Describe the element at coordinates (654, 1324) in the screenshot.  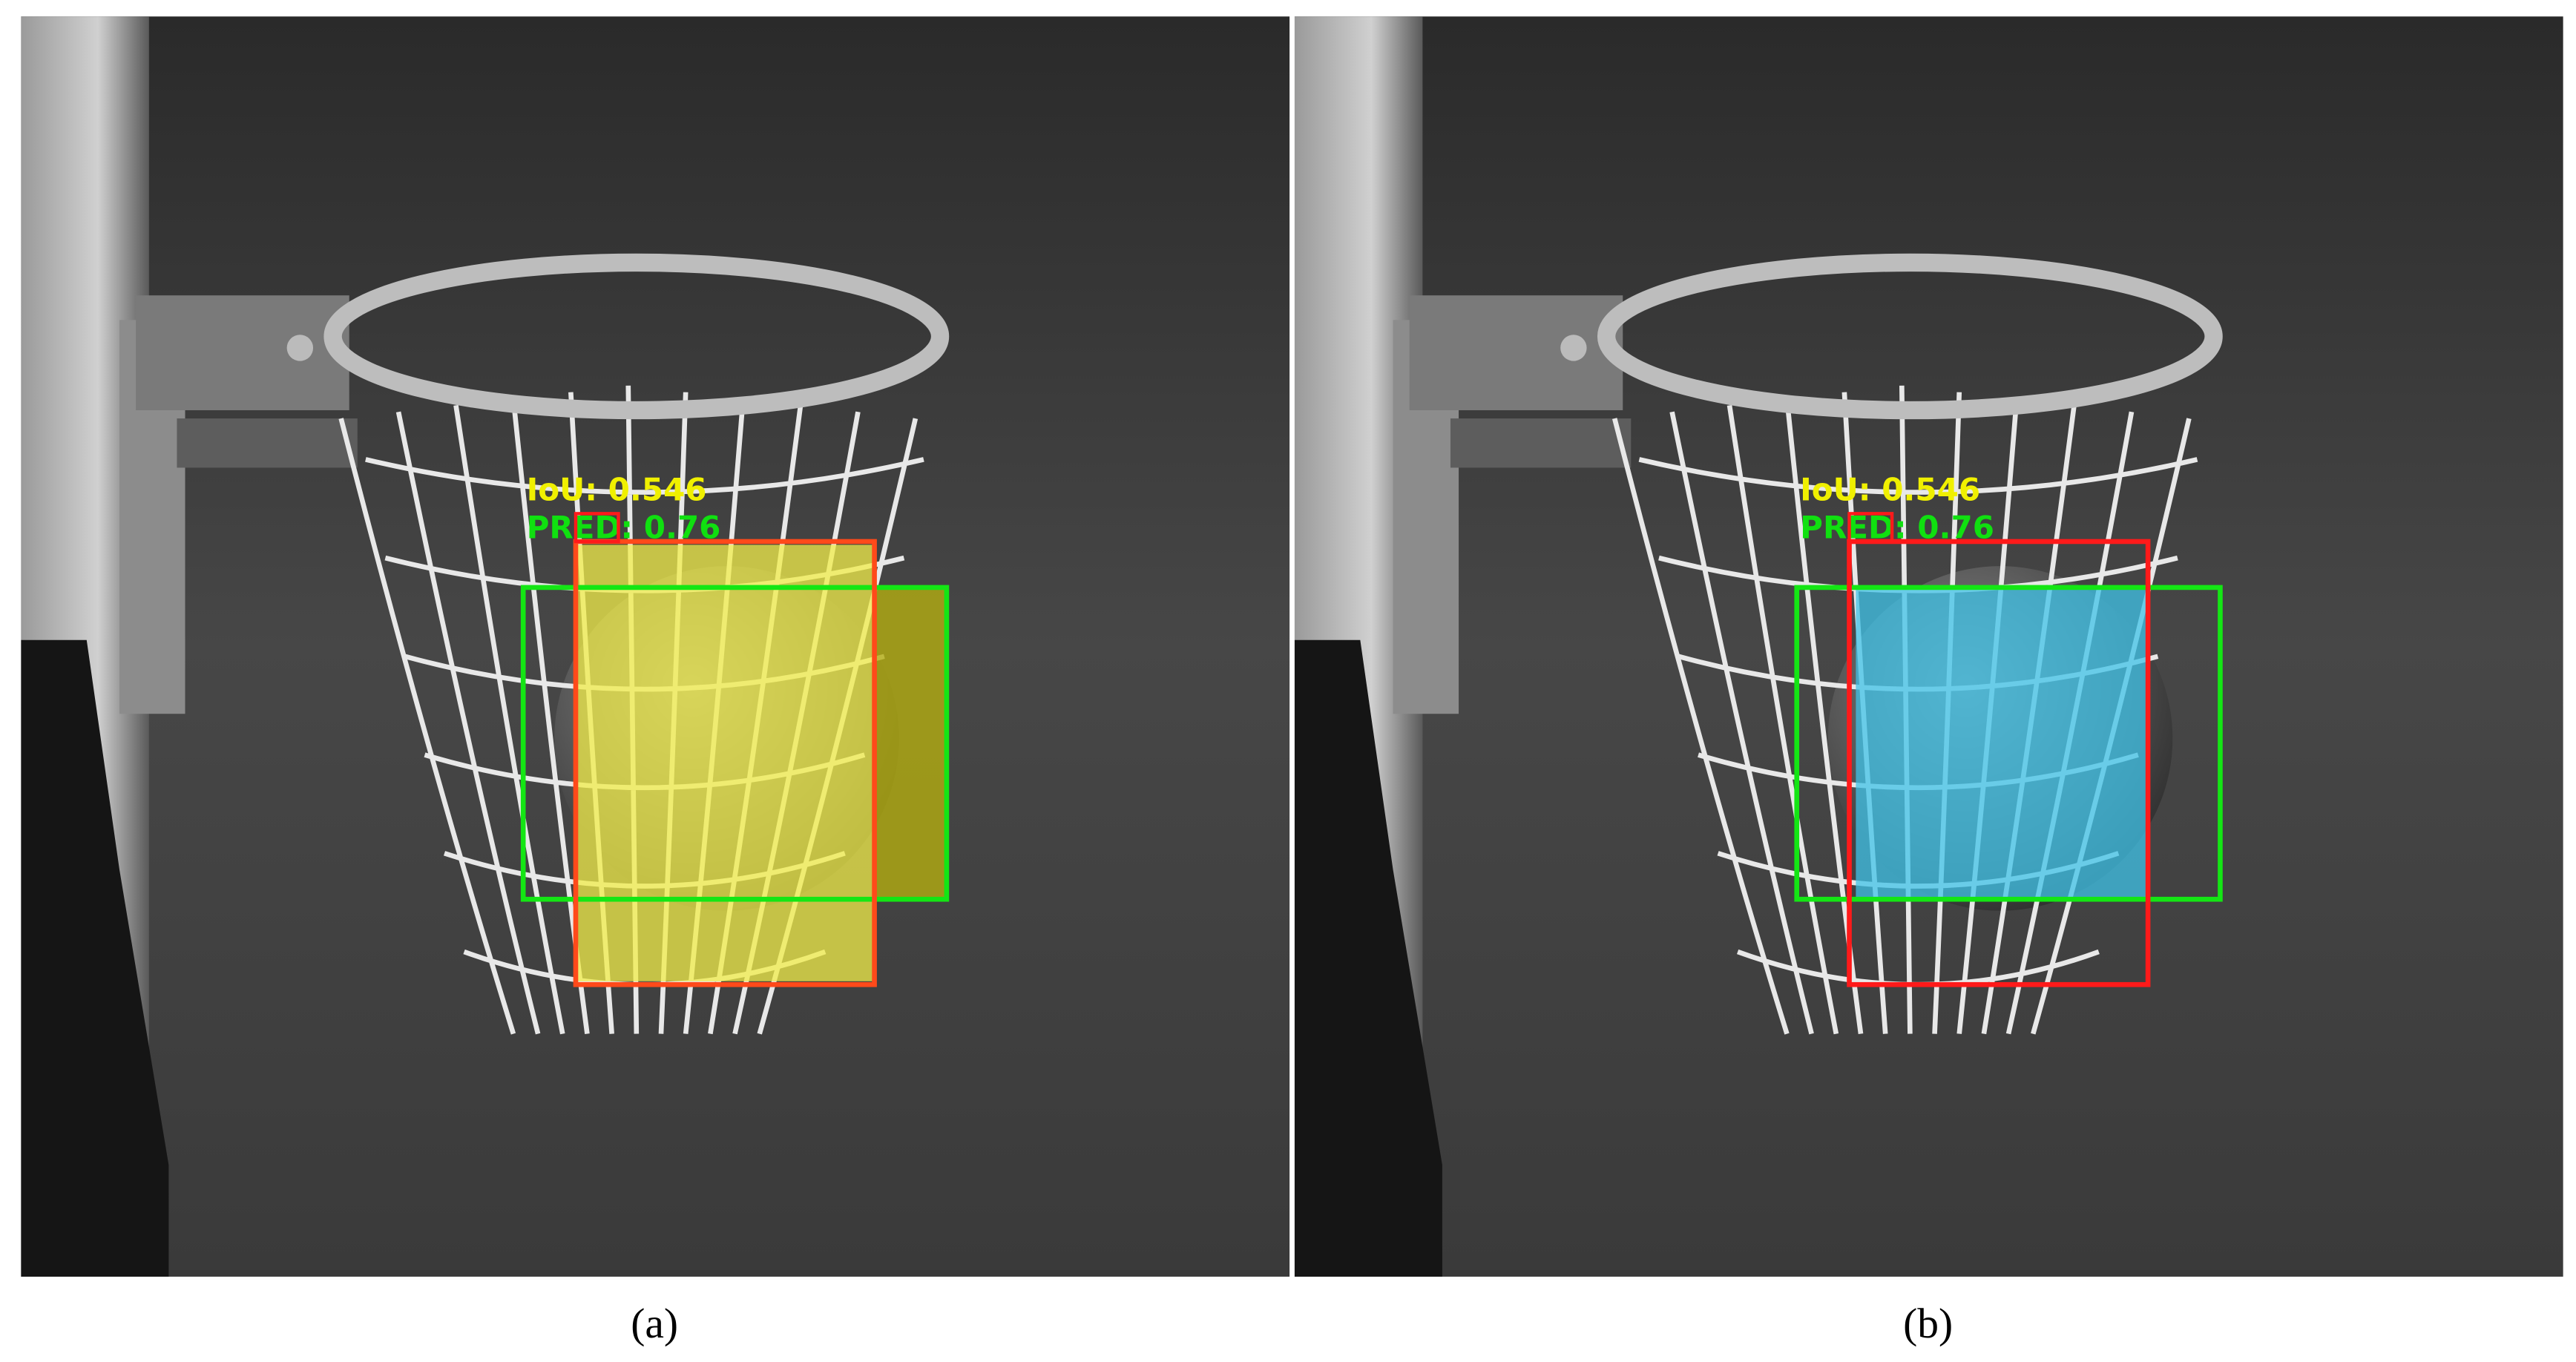
I see `caption: (a)` at that location.